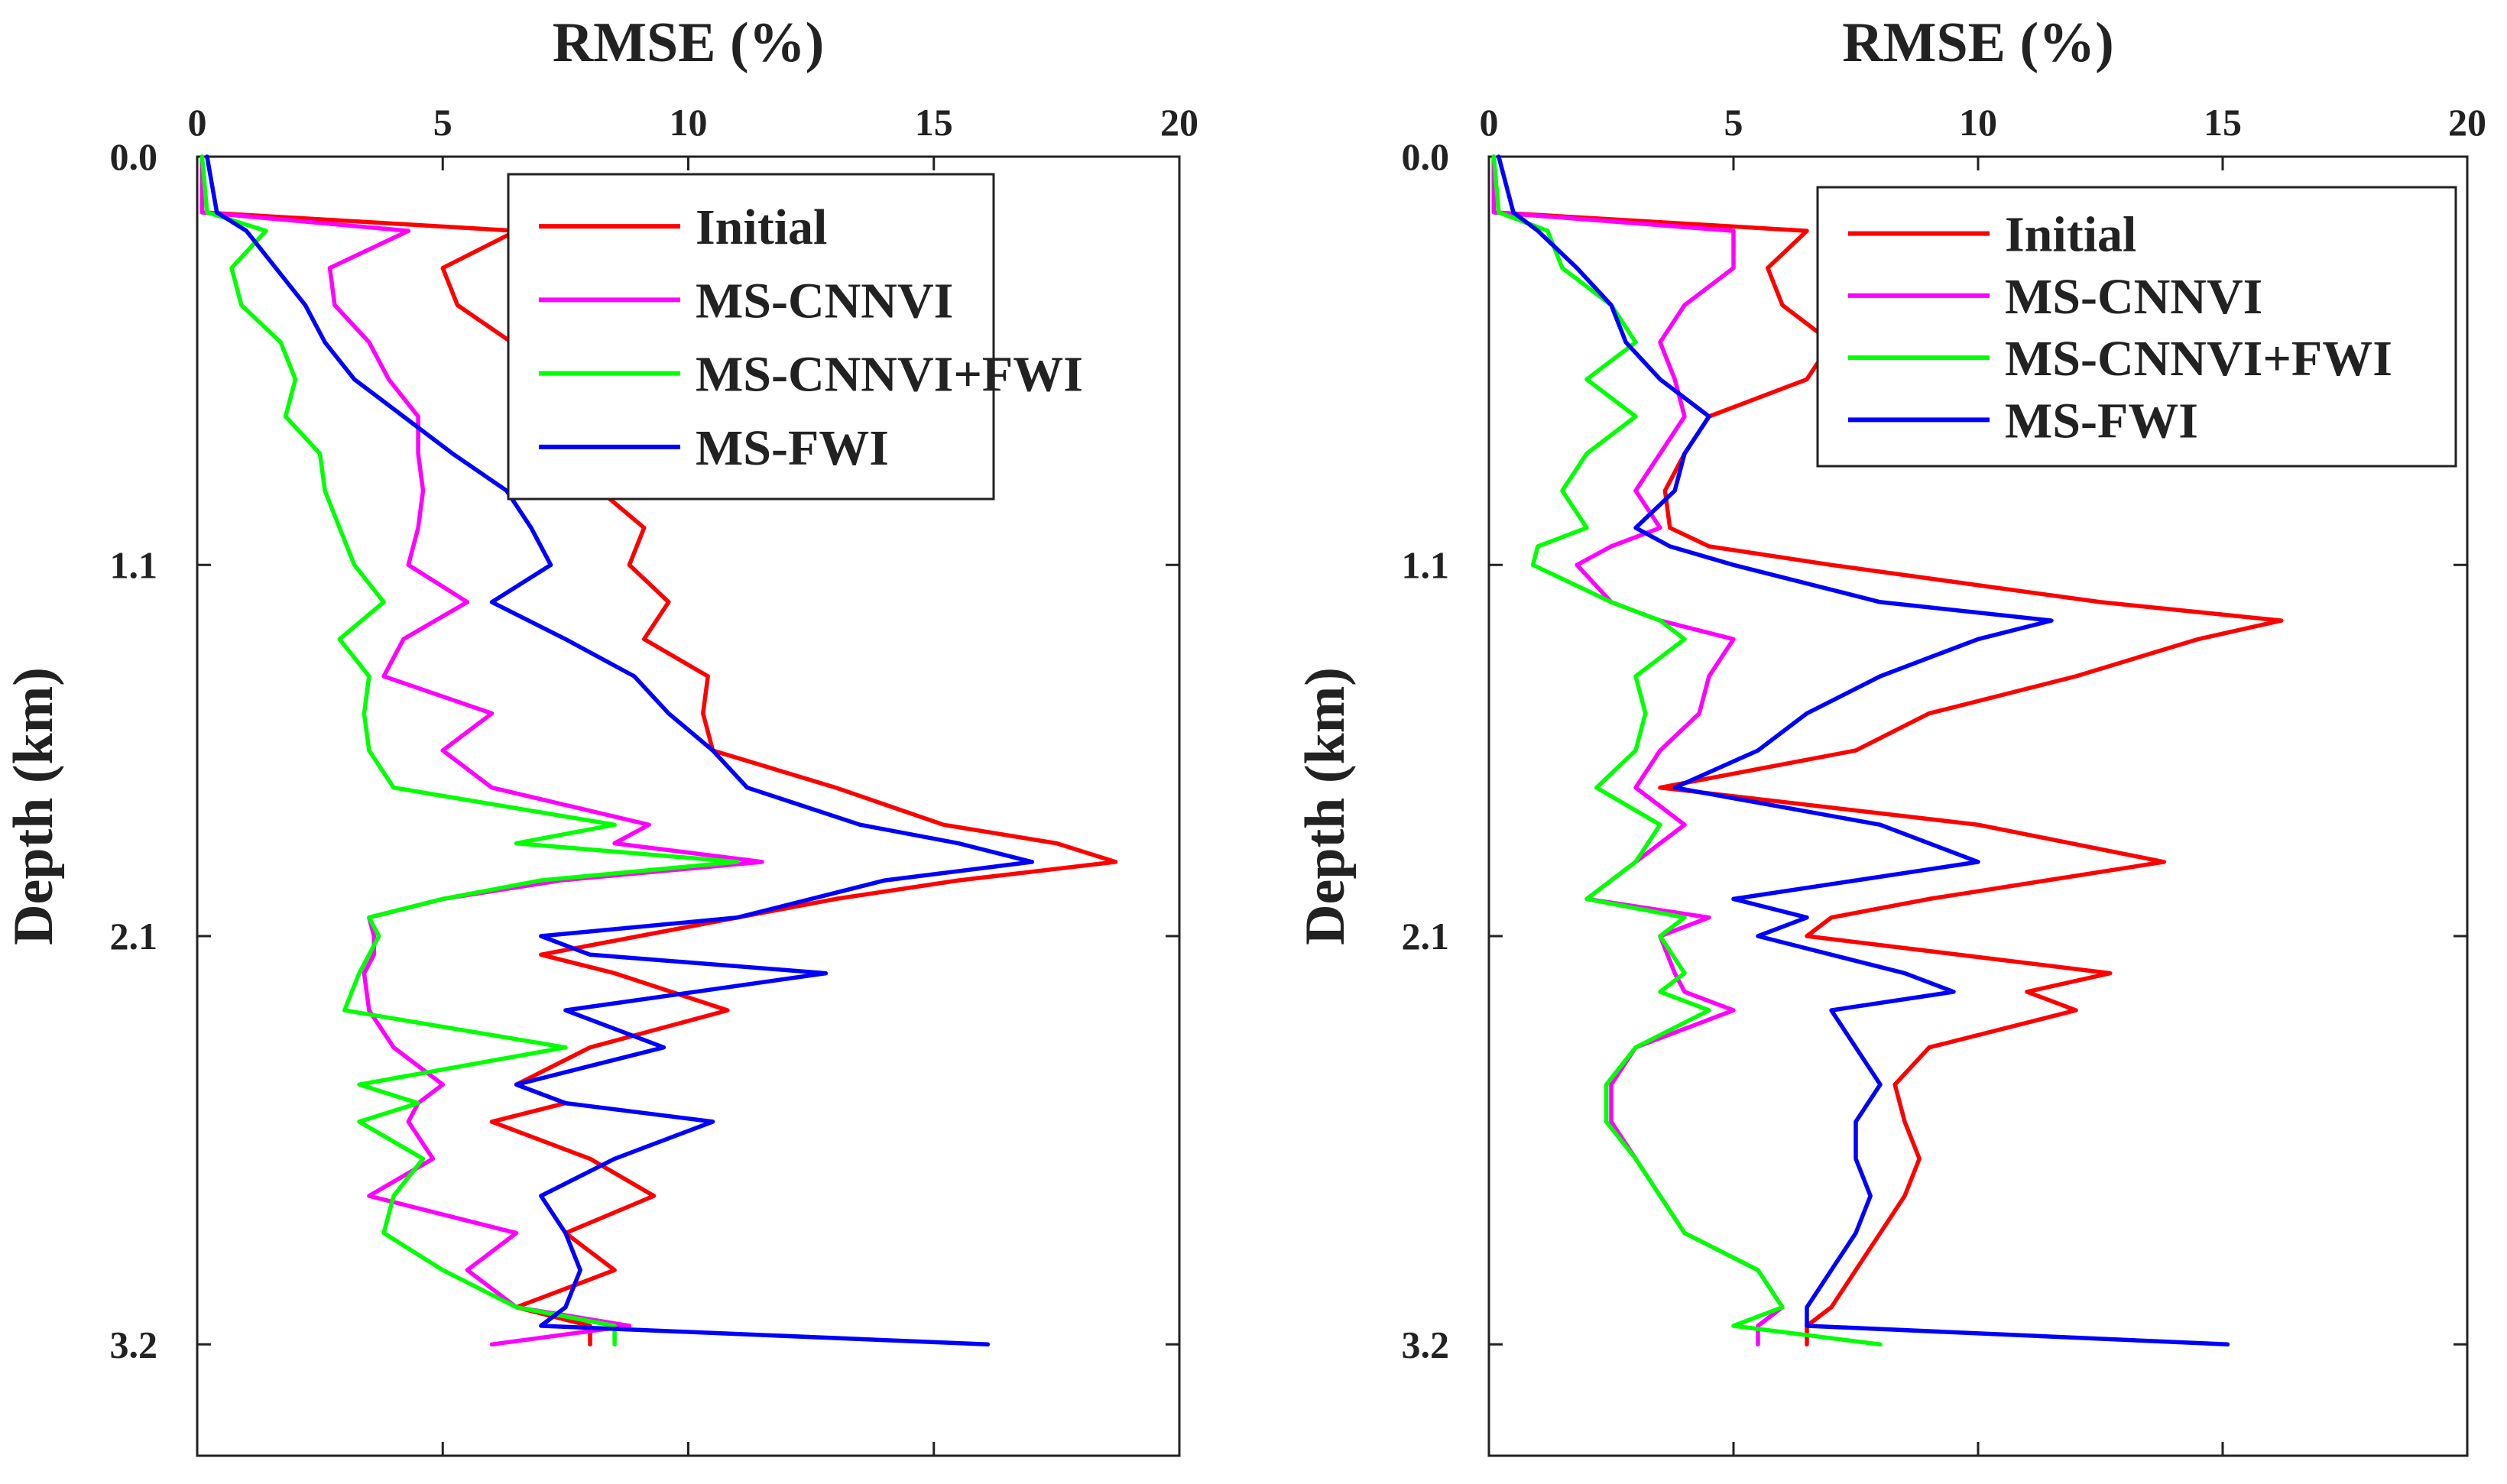 This screenshot has width=2507, height=1484. What do you see at coordinates (1687, 751) in the screenshot?
I see `series-line-ms-cnnvi-fwi` at bounding box center [1687, 751].